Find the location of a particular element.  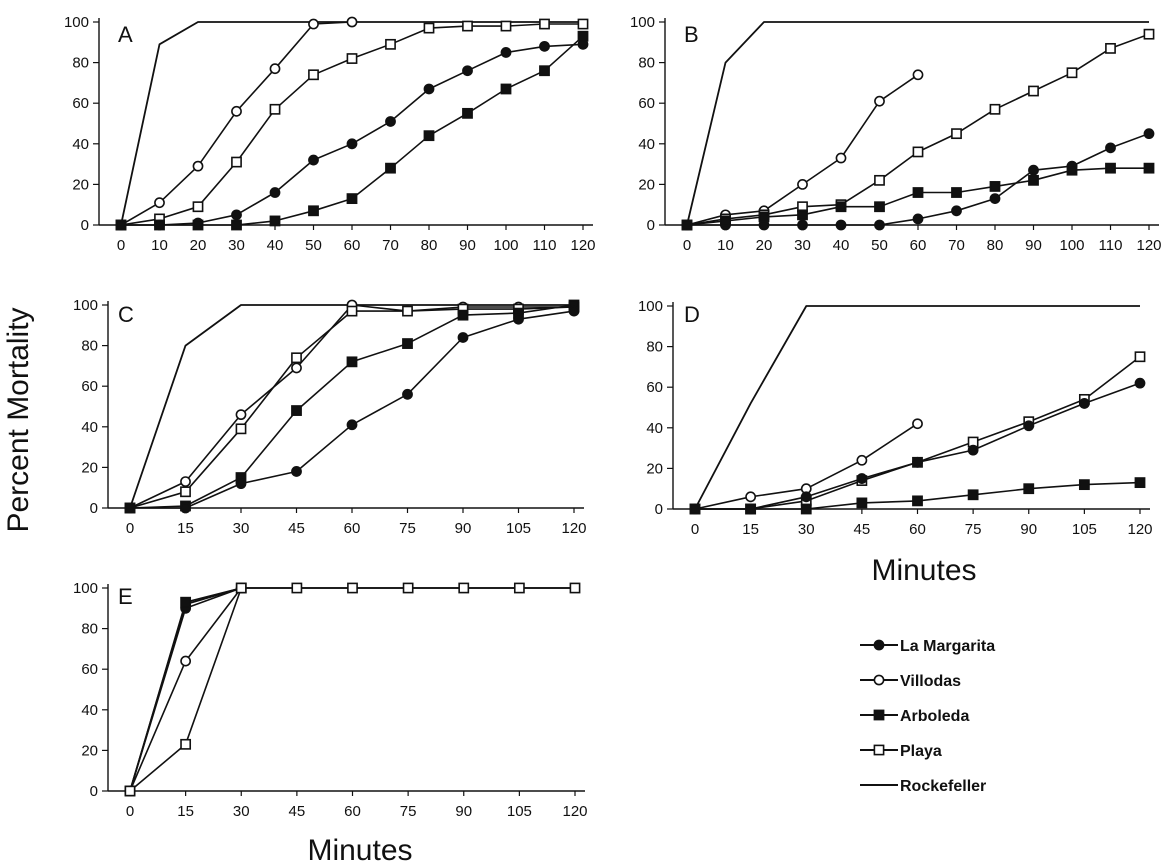

x-tick-label: 45 is located at coordinates (862, 529).